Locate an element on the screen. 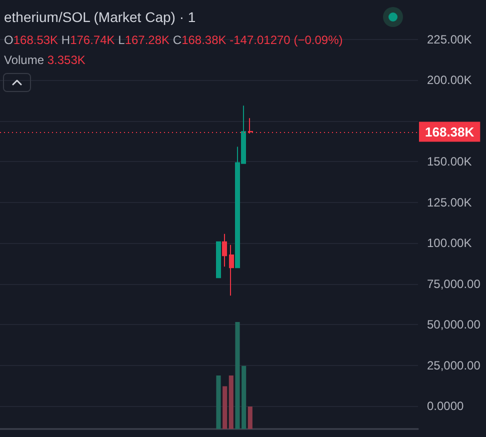 The height and width of the screenshot is (437, 486). ref-line-label: 168.38K is located at coordinates (450, 132).